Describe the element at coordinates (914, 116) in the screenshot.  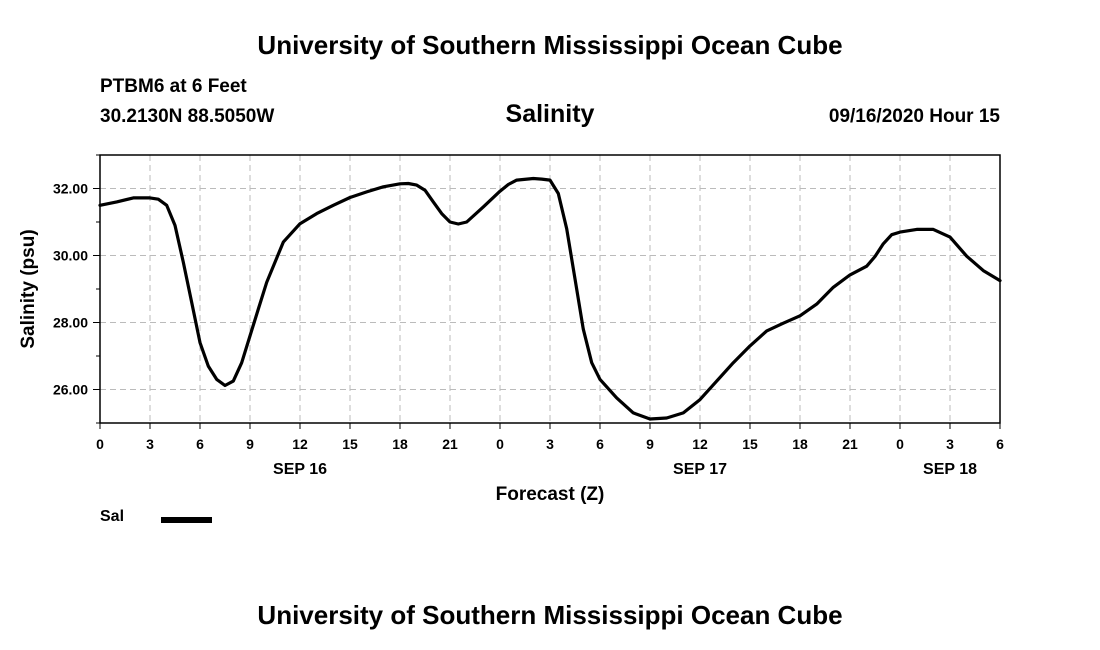
I see `datetime-label: 09/16/2020 Hour 15` at that location.